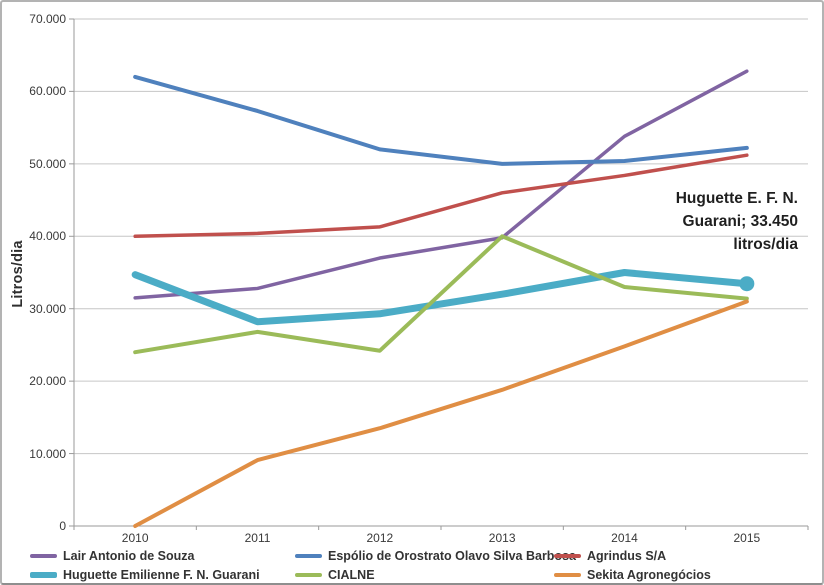 This screenshot has width=824, height=585. What do you see at coordinates (502, 538) in the screenshot?
I see `x-axis-tick-label: 2013` at bounding box center [502, 538].